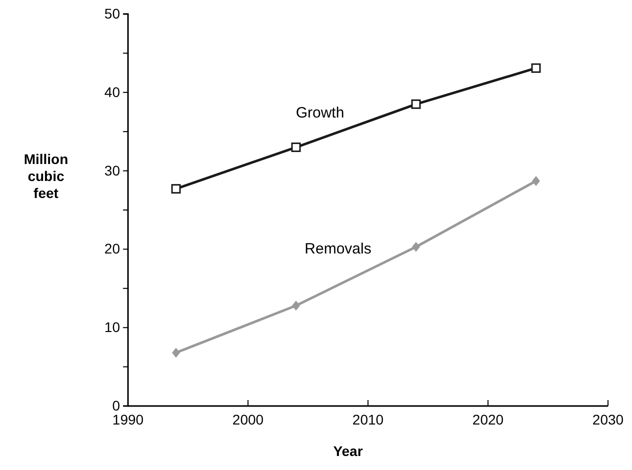  What do you see at coordinates (320, 113) in the screenshot?
I see `series-label: Growth` at bounding box center [320, 113].